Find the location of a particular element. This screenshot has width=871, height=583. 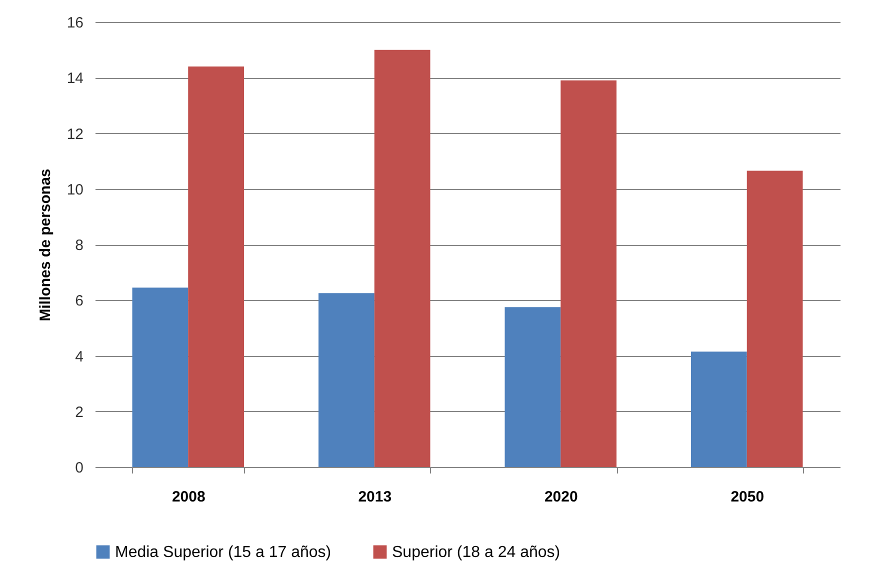

y-axis-title: Millones de personas is located at coordinates (45, 245).